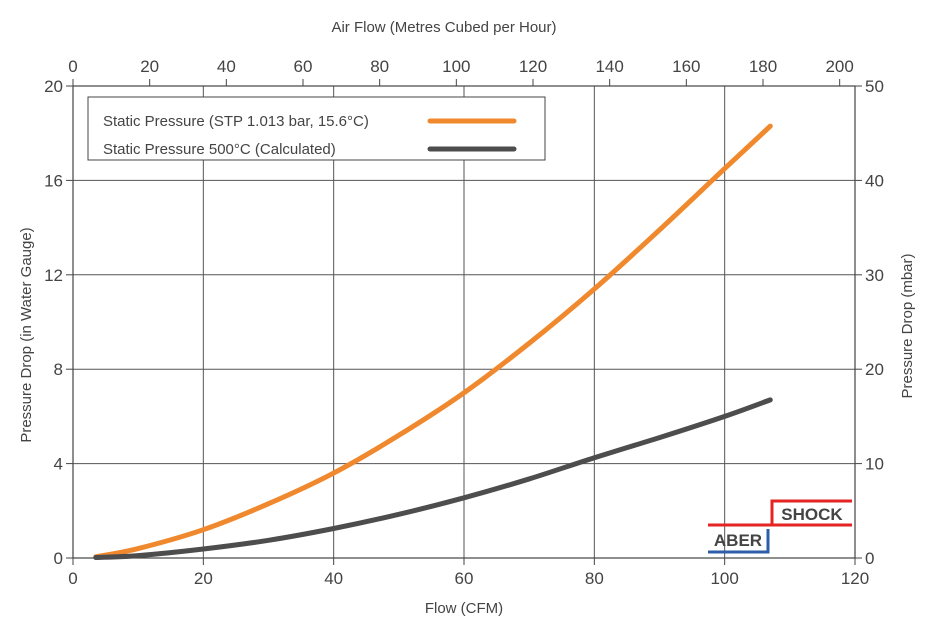 The image size is (930, 635). I want to click on logo-blue-step, so click(739, 541).